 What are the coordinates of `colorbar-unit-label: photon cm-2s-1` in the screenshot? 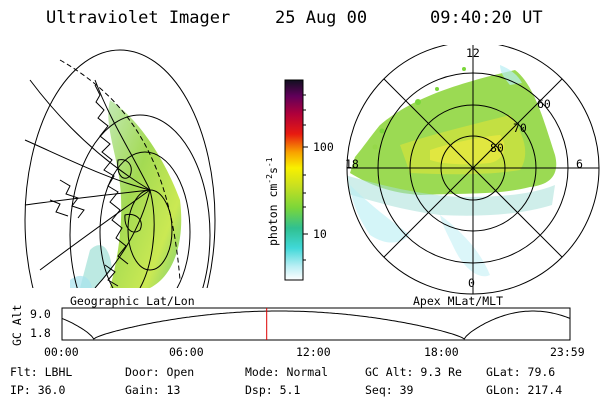 It's located at (272, 201).